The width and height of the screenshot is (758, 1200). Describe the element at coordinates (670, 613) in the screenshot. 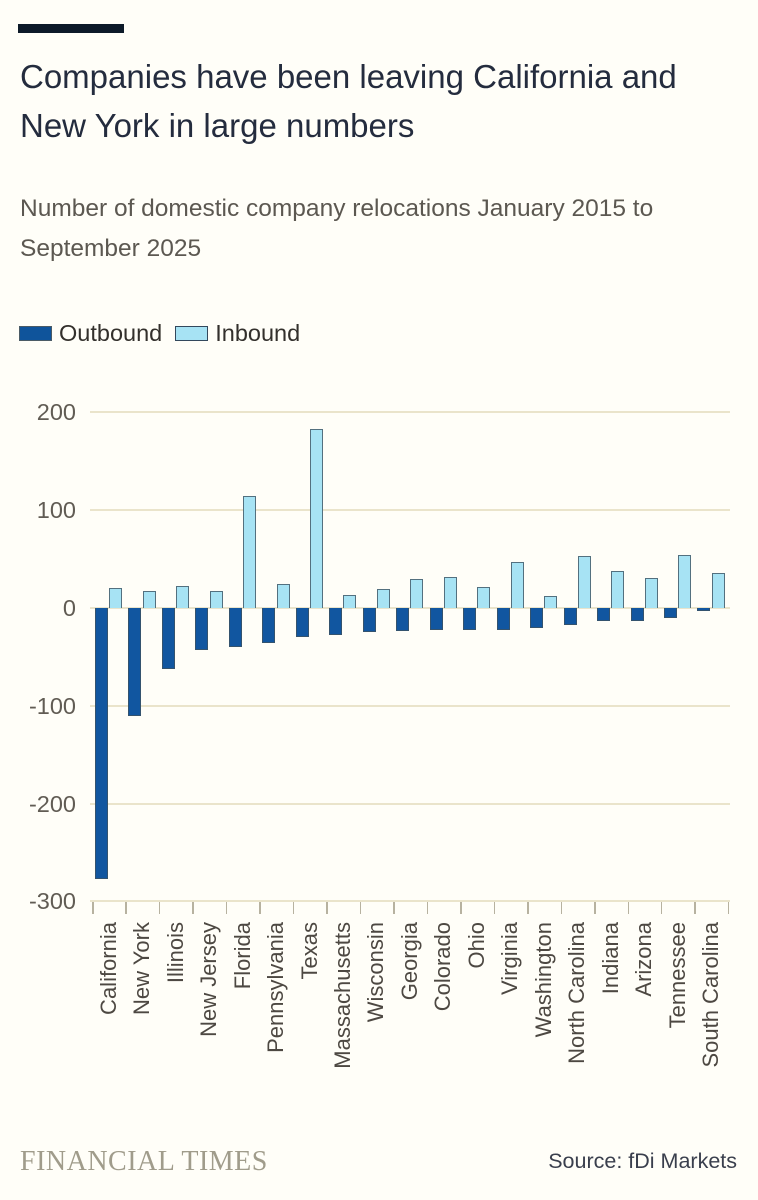

I see `bar-outbound-tennessee` at that location.